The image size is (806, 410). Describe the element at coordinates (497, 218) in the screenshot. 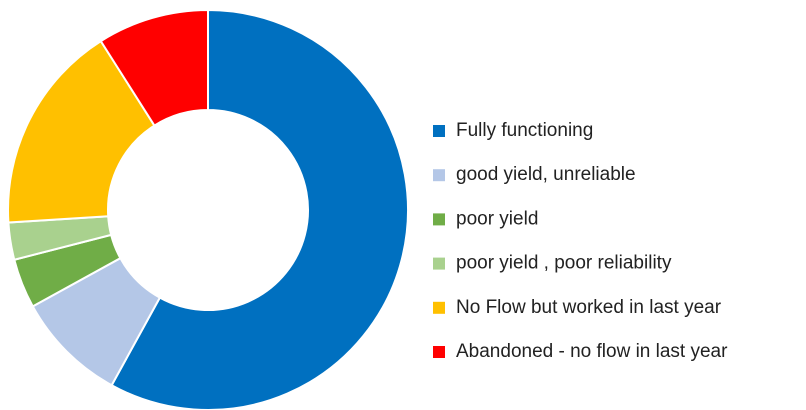

I see `legend-label: poor yield` at that location.